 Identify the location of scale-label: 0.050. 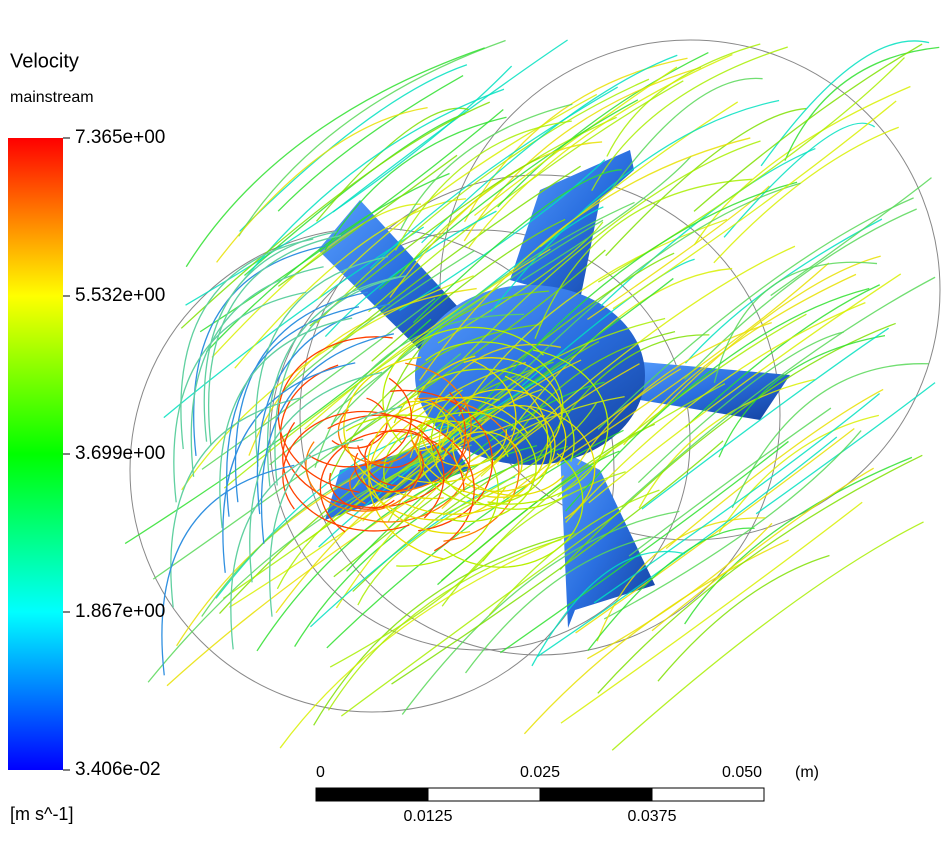
(742, 772).